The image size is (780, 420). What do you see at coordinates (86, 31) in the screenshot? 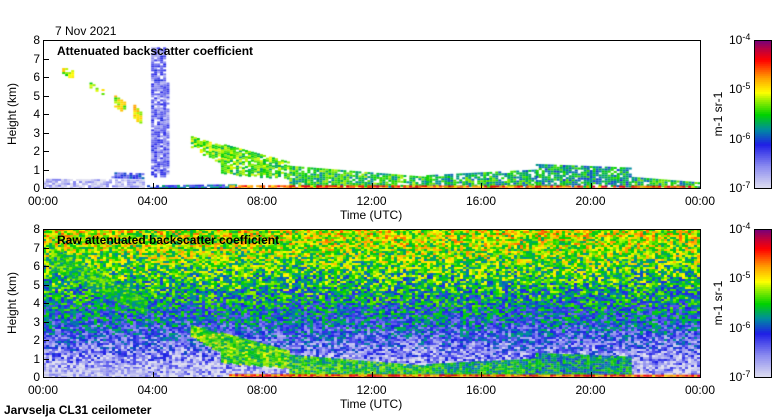
I see `date-label: 7 Nov 2021` at bounding box center [86, 31].